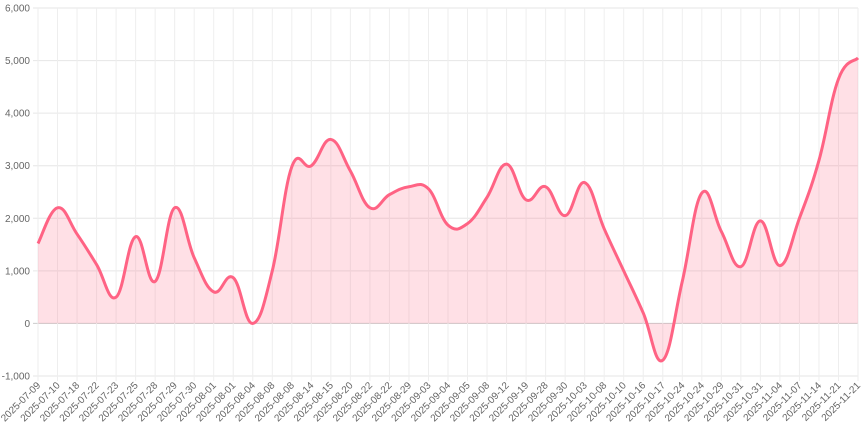 Image resolution: width=868 pixels, height=439 pixels. Describe the element at coordinates (17, 61) in the screenshot. I see `y-tick-label: 5,000` at that location.